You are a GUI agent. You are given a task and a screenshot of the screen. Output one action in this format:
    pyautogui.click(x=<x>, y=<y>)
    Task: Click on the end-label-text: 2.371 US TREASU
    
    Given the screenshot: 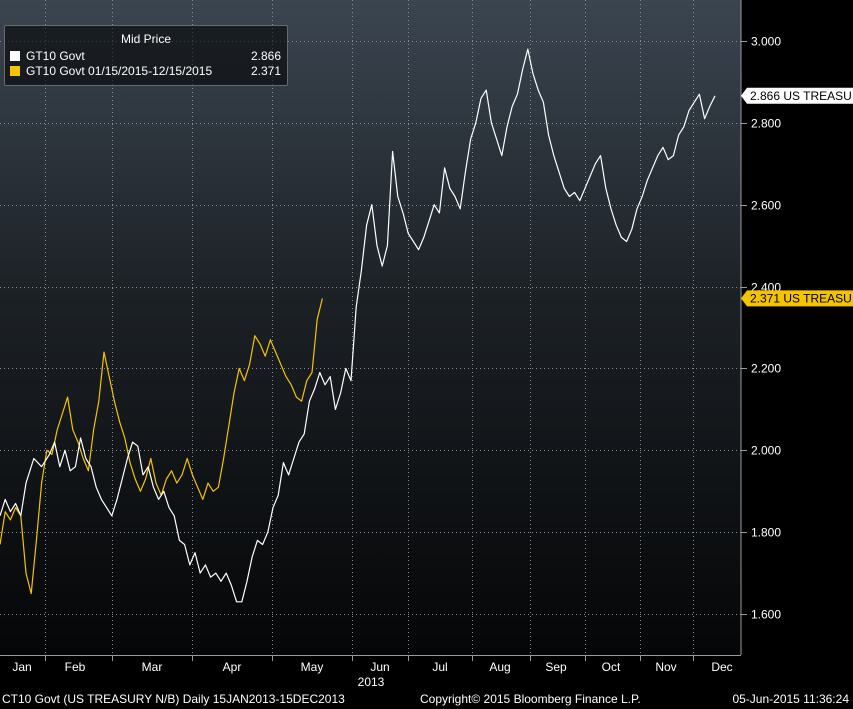 What is the action you would take?
    pyautogui.click(x=801, y=298)
    